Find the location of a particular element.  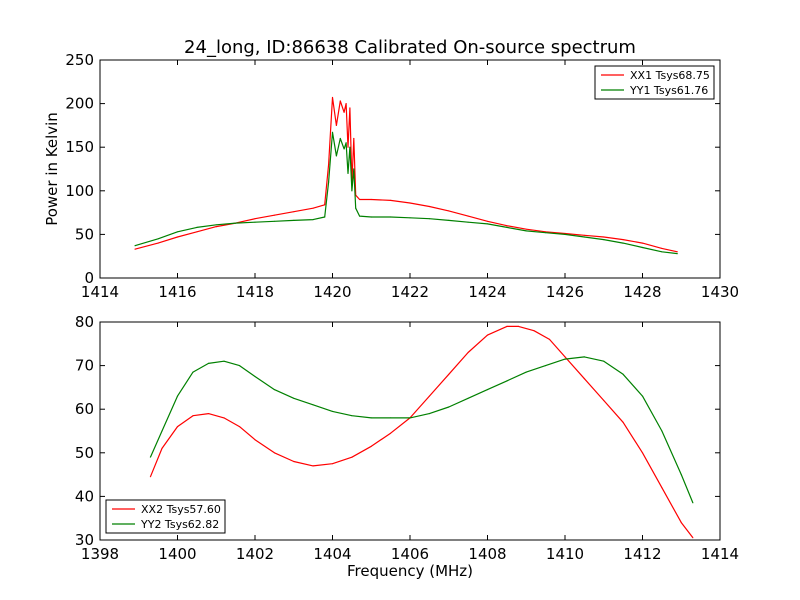

bottom-chart-legend: XX2 Tsys57.60 YY2 Tsys62.82 is located at coordinates (165, 516).